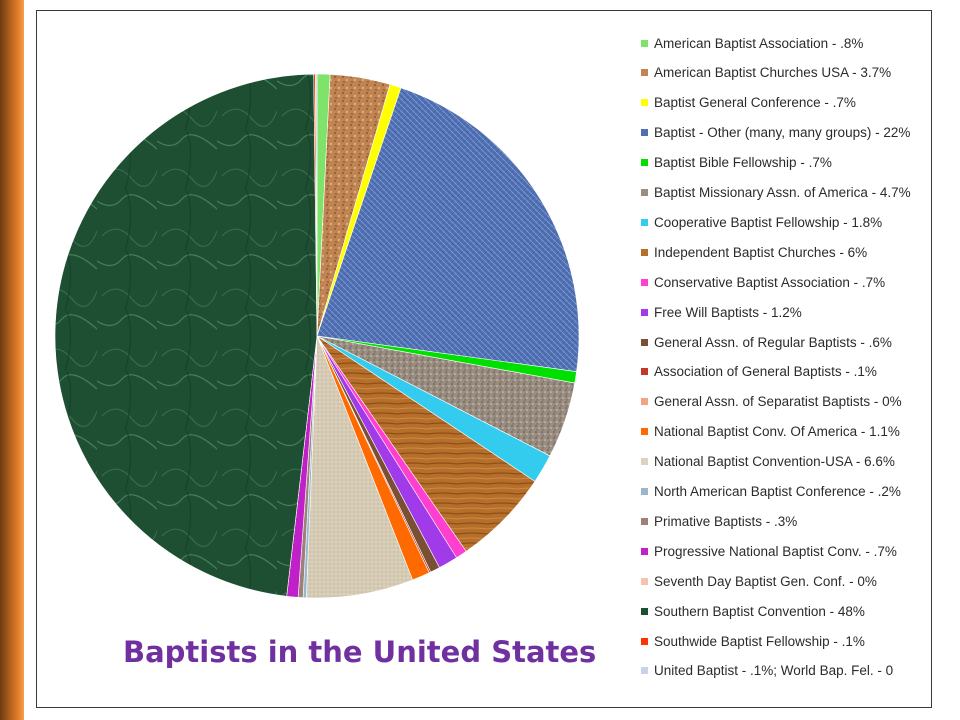 The height and width of the screenshot is (720, 960). I want to click on orange-edge-accent, so click(12, 360).